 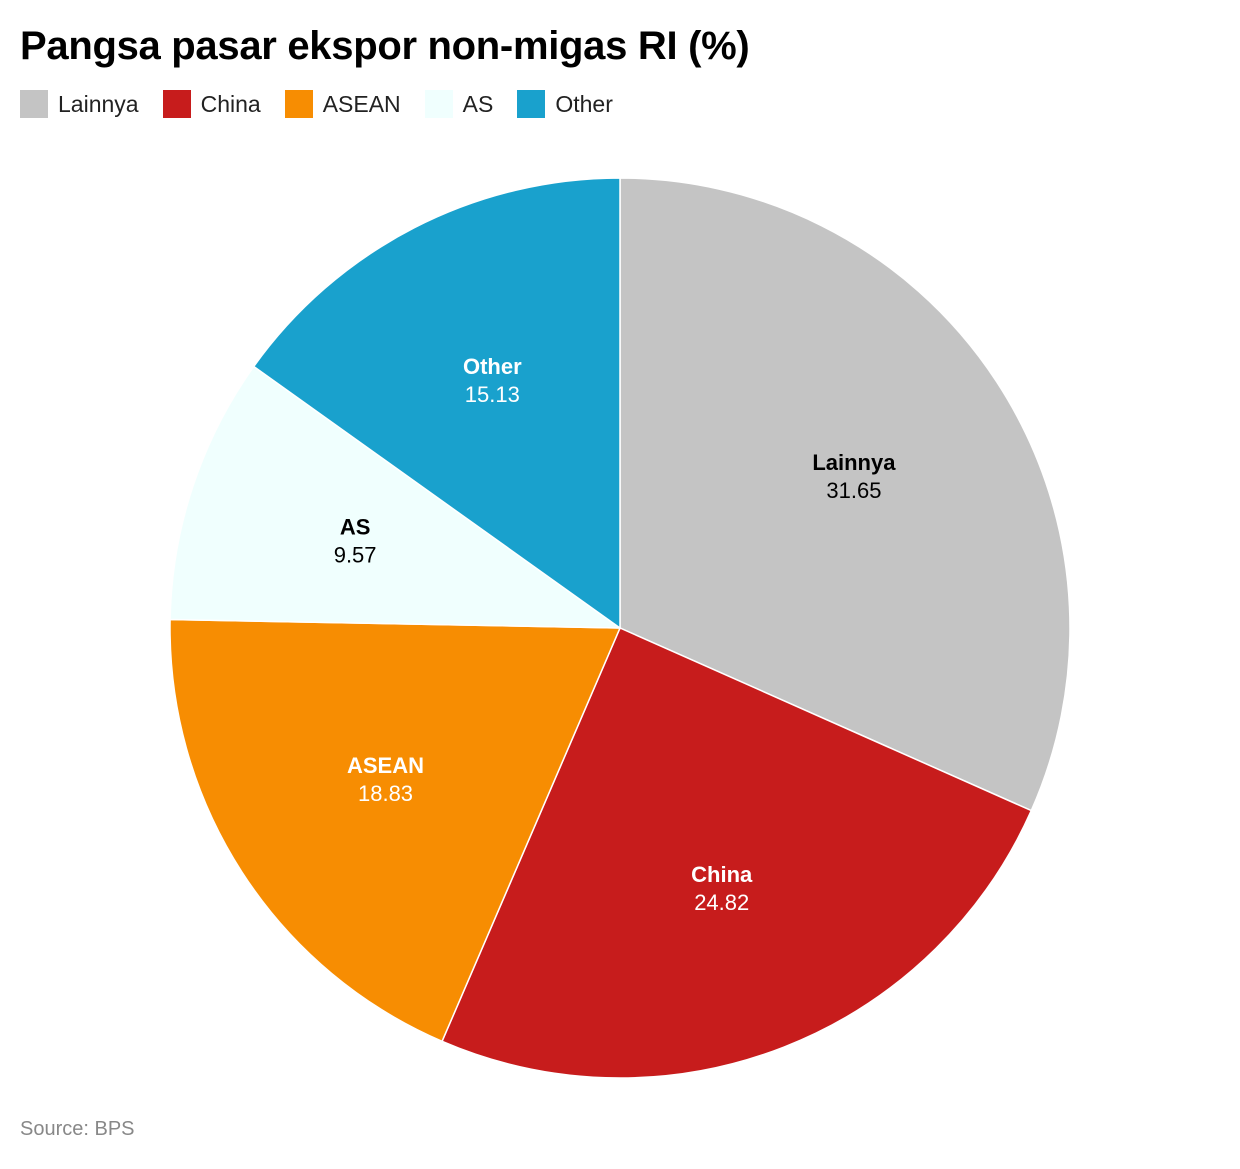 What do you see at coordinates (385, 793) in the screenshot?
I see `slice-value-asean: 18.83` at bounding box center [385, 793].